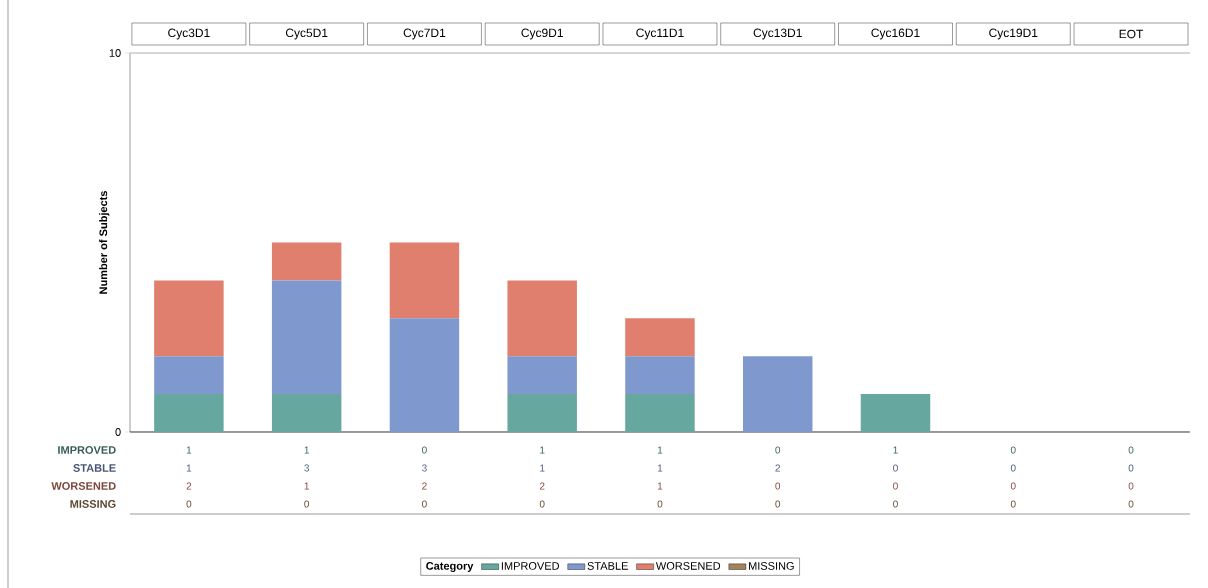 This screenshot has height=588, width=1208. I want to click on x-tick-label: Cyc19D1, so click(1013, 34).